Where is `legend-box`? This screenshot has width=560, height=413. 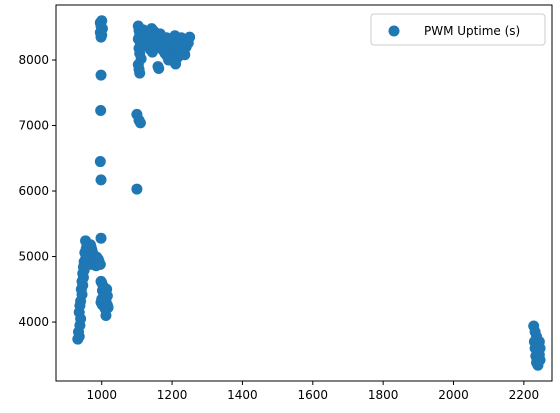
legend-box is located at coordinates (458, 29).